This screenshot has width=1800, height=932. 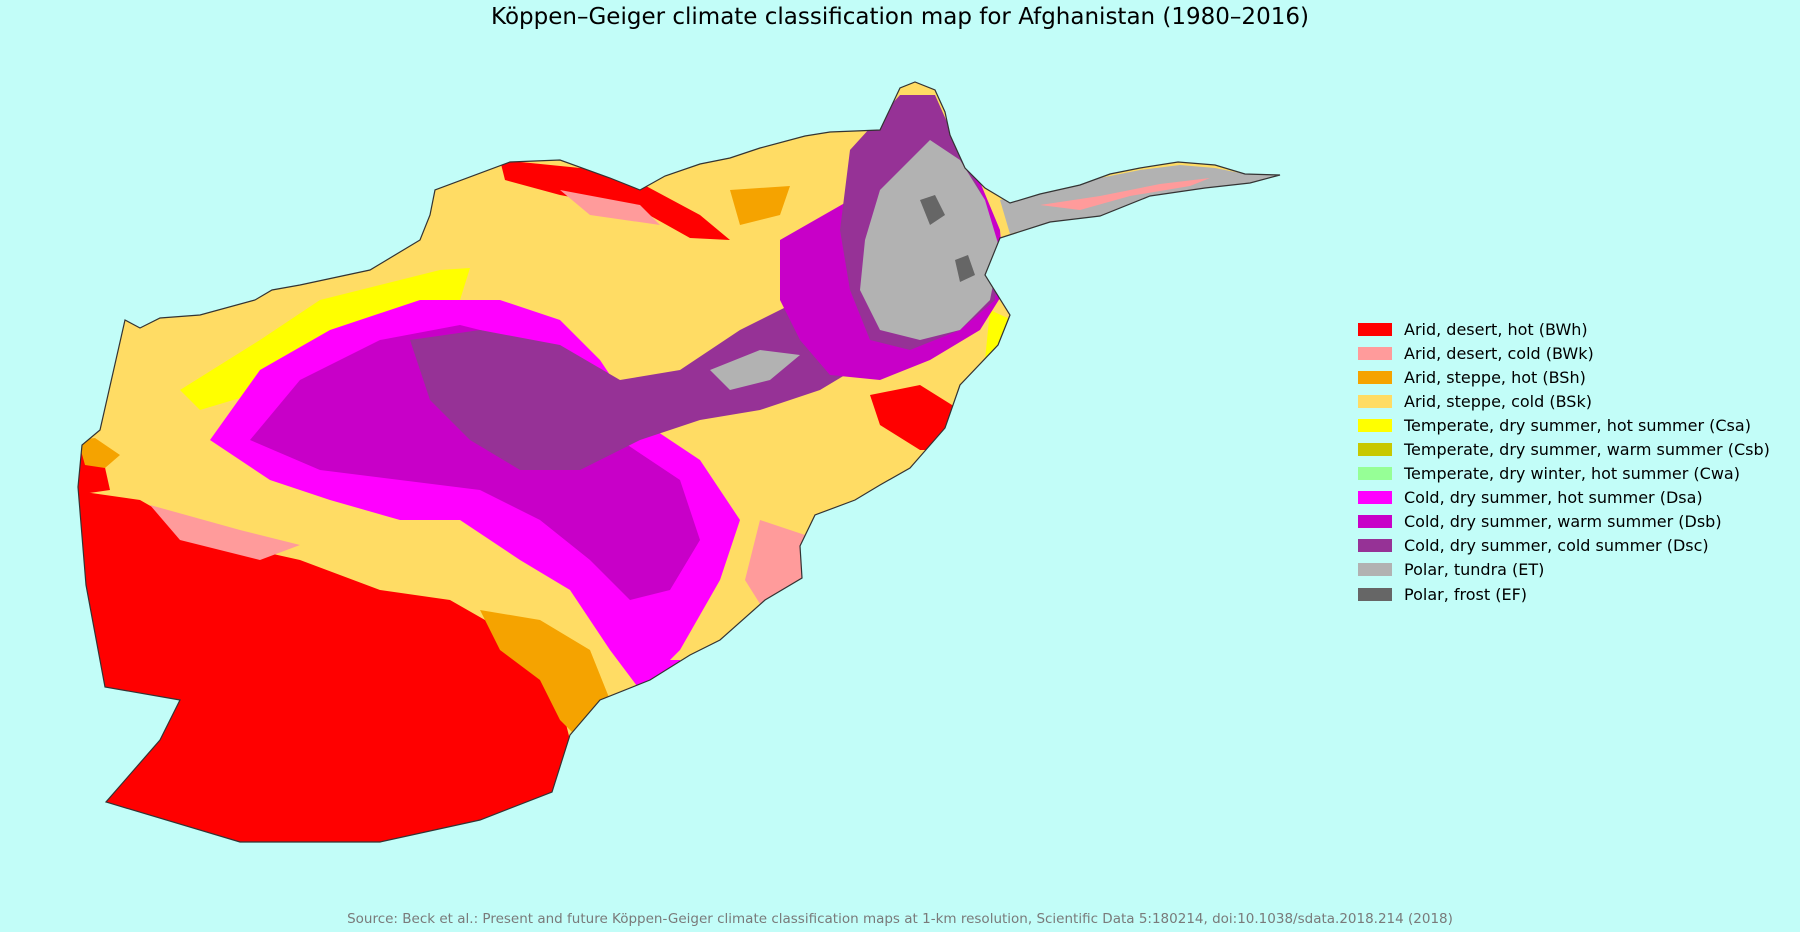 What do you see at coordinates (329, 666) in the screenshot?
I see `region-bwh-south` at bounding box center [329, 666].